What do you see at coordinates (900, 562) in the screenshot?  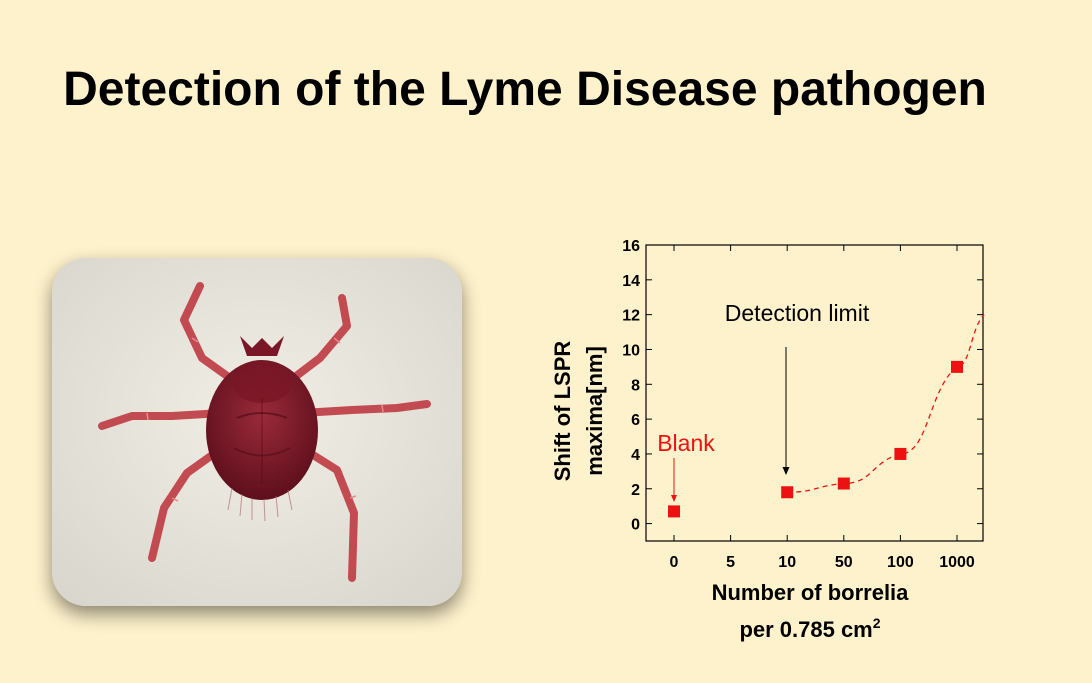 I see `x-tick-label: 100` at bounding box center [900, 562].